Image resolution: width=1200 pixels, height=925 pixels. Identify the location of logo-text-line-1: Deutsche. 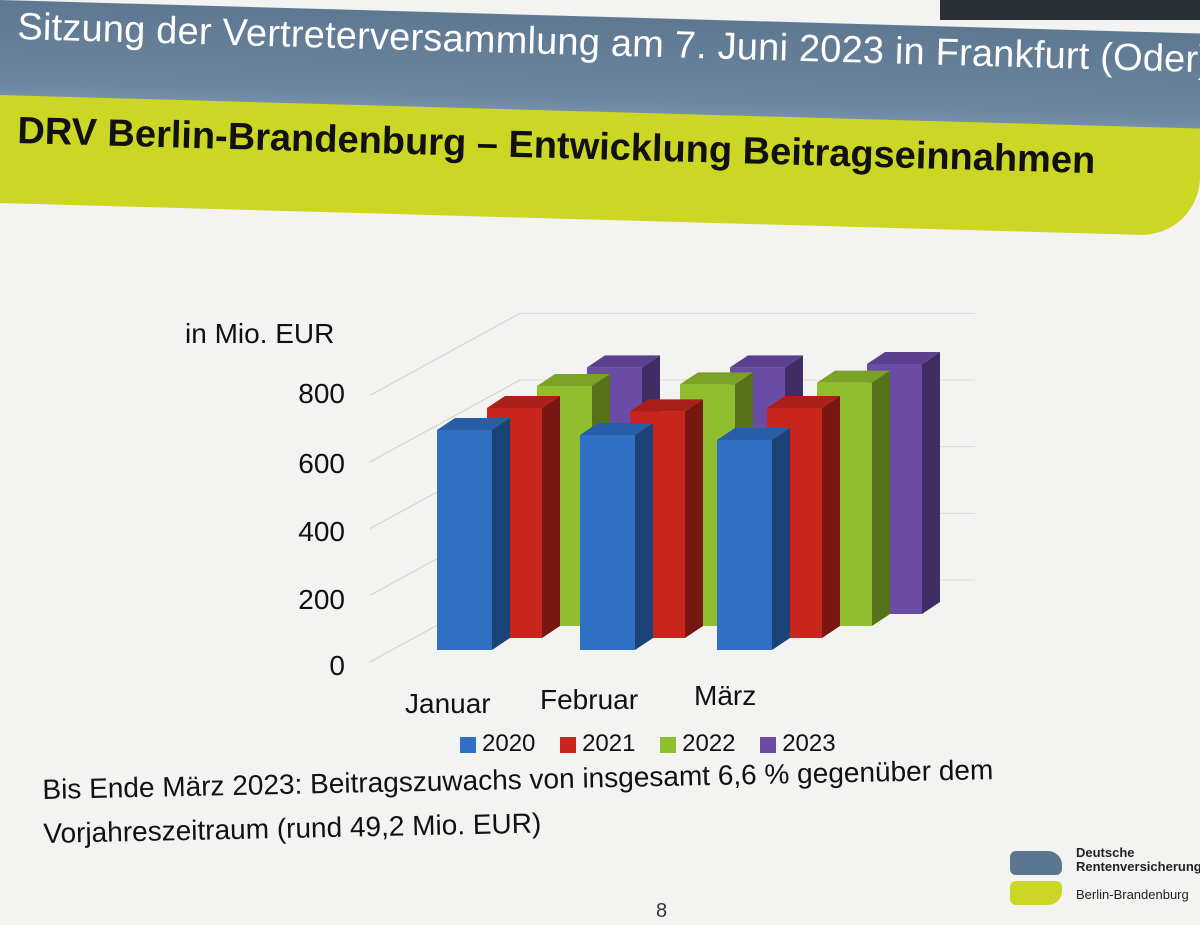
(1105, 852).